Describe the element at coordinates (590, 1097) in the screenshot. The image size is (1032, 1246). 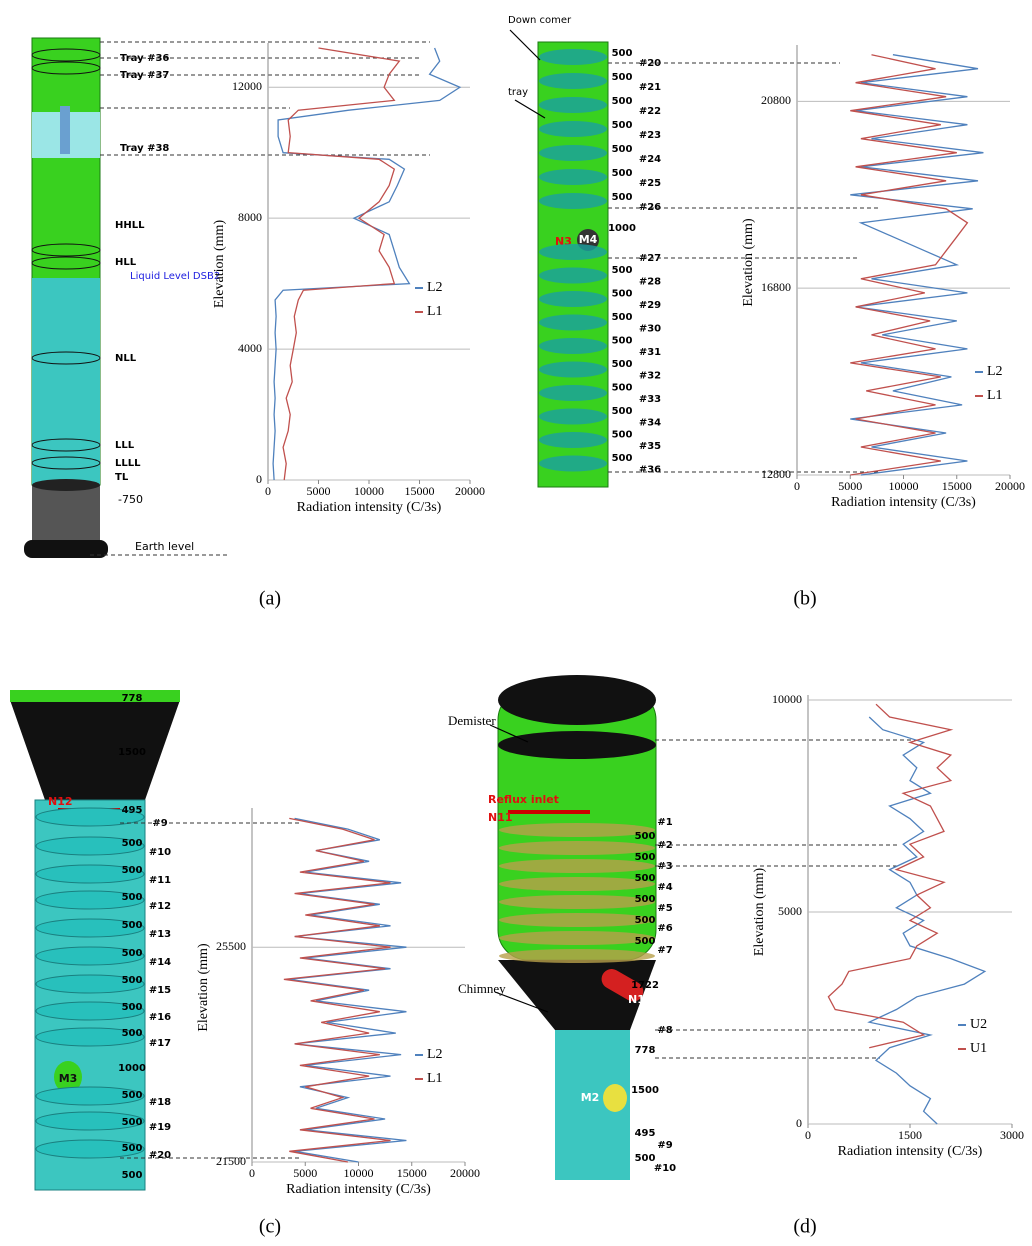
I see `diagram-label: M2` at that location.